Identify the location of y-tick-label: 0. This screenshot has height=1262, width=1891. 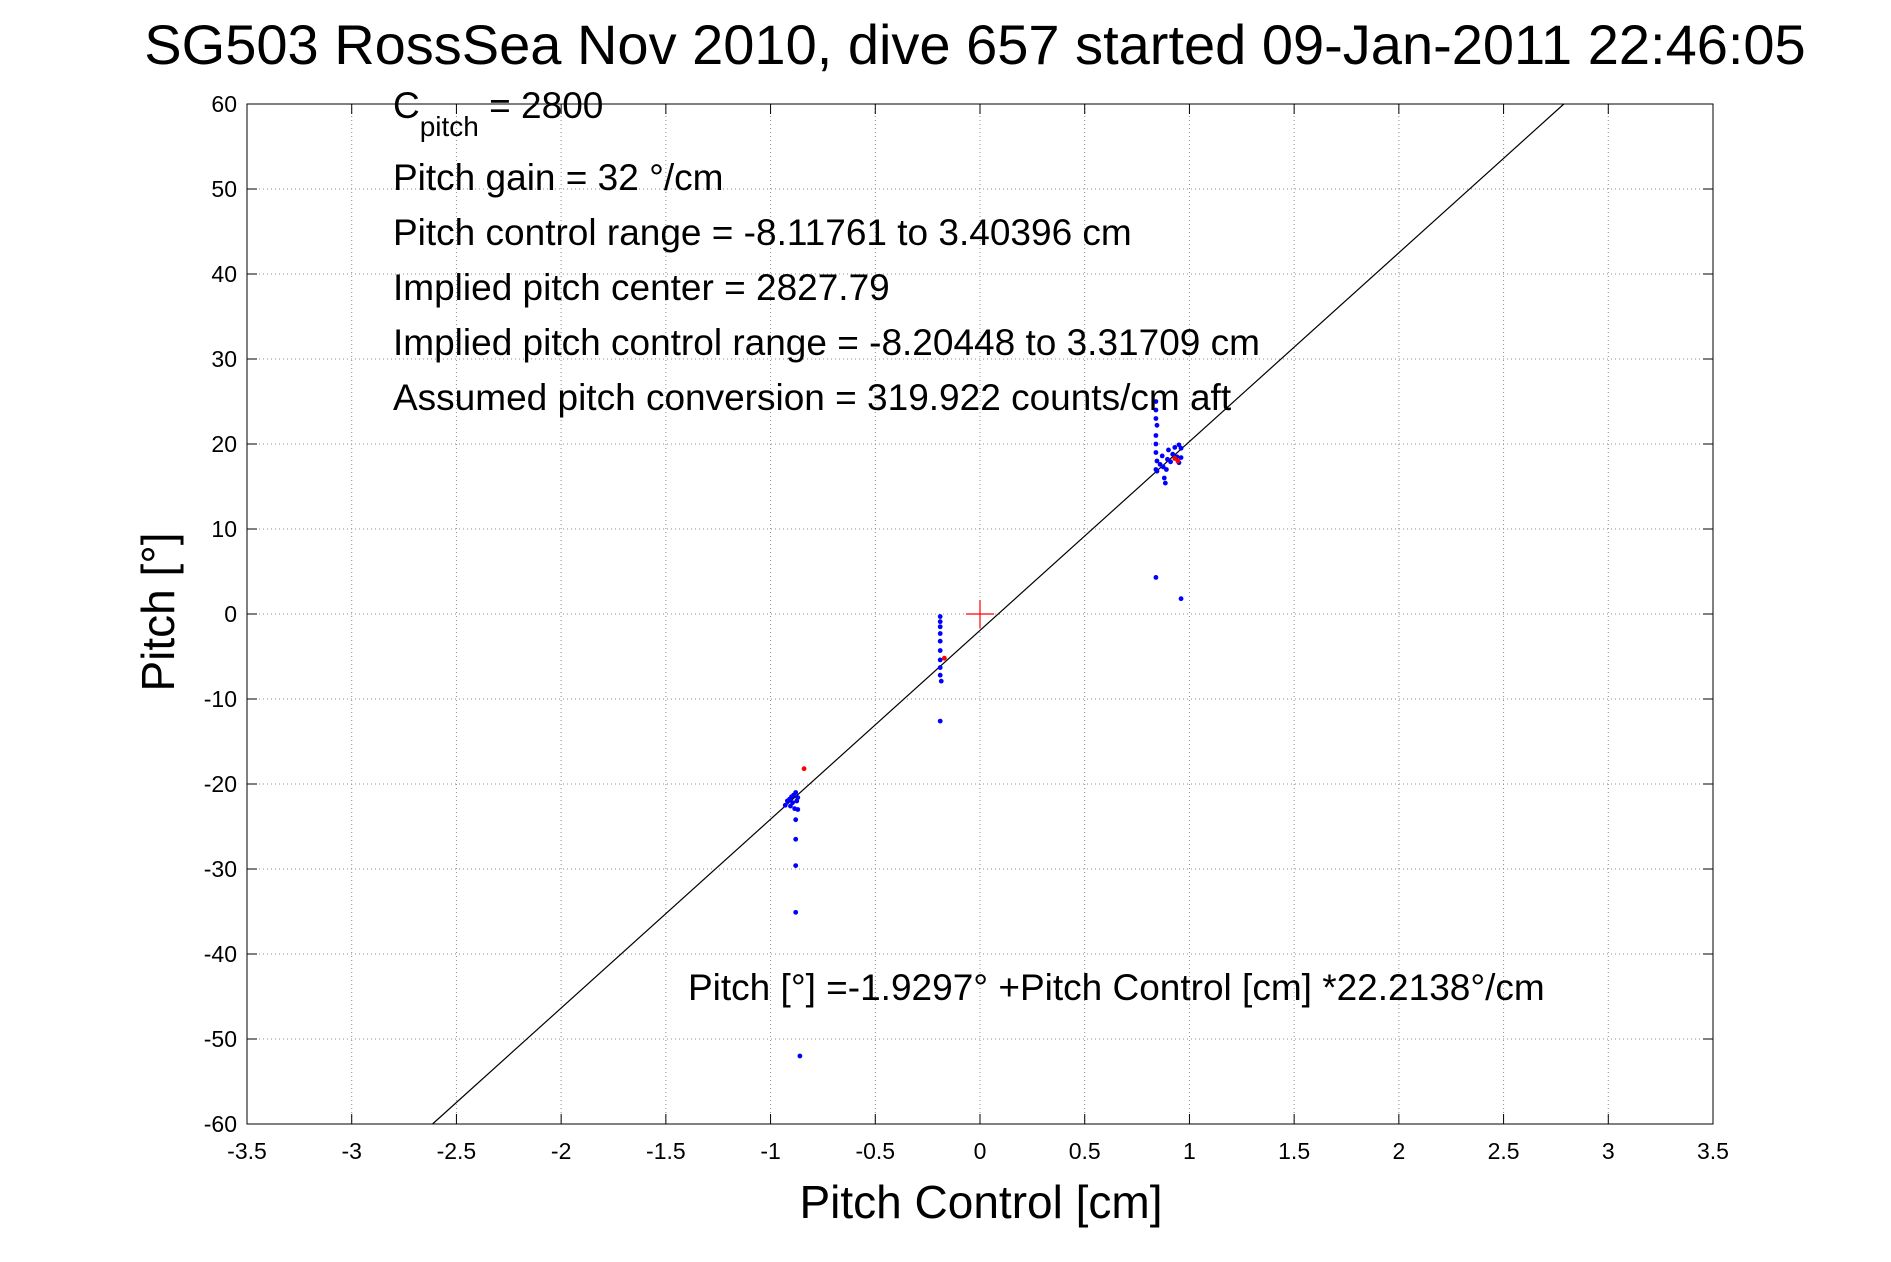
(230, 614).